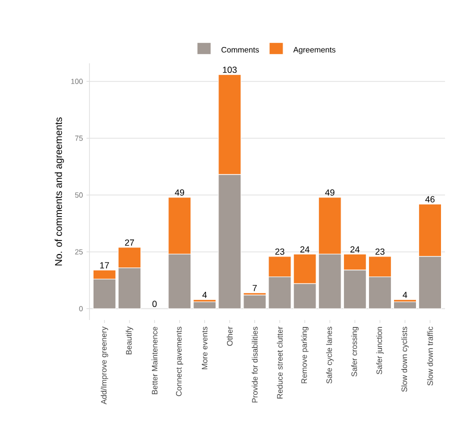 This screenshot has width=450, height=437. What do you see at coordinates (129, 243) in the screenshot?
I see `total-label: 27` at bounding box center [129, 243].